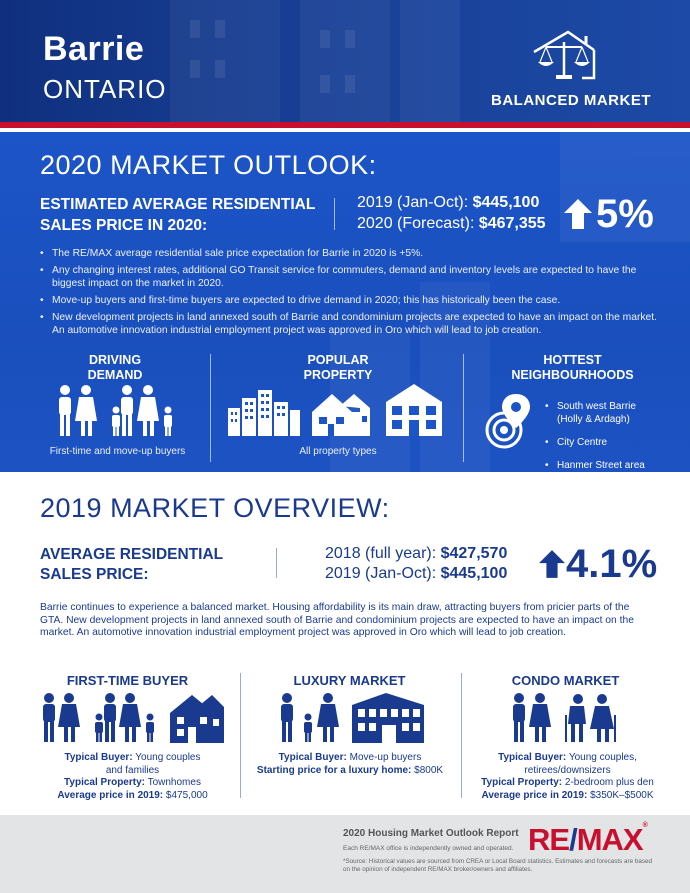  Describe the element at coordinates (474, 553) in the screenshot. I see `price-2018-value: $427,570` at that location.